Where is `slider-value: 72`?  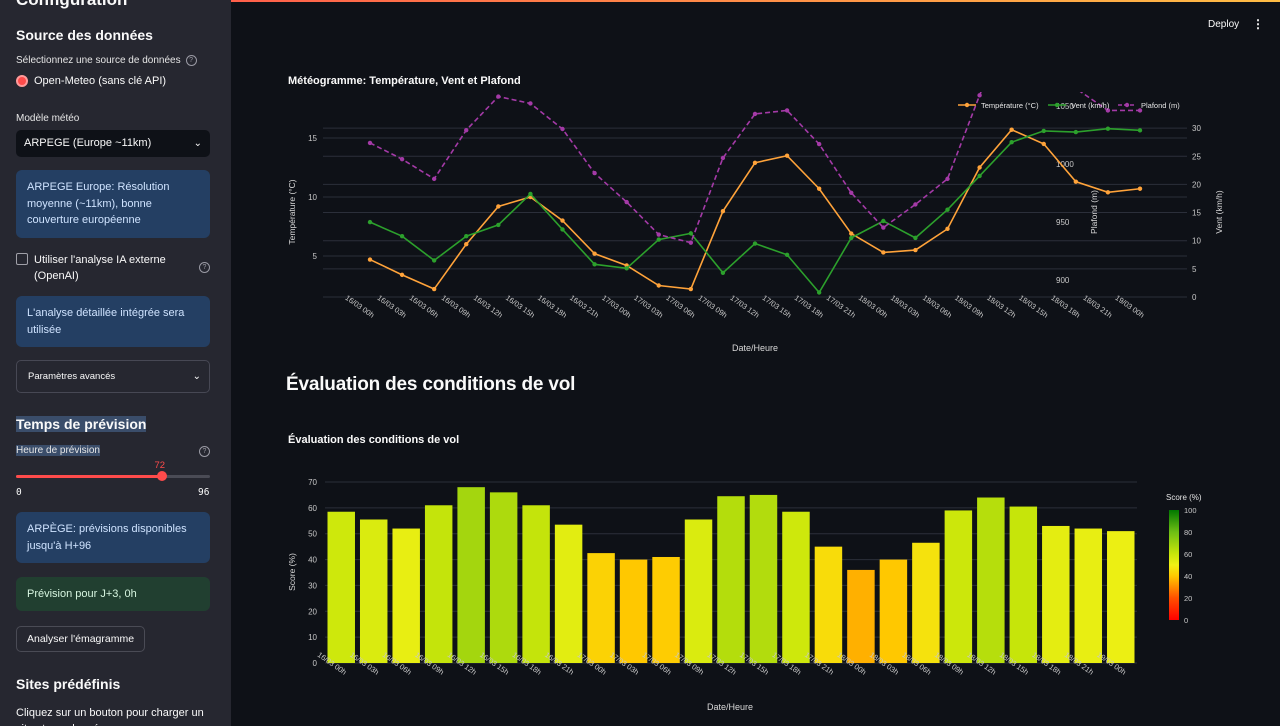 slider-value: 72 is located at coordinates (160, 465).